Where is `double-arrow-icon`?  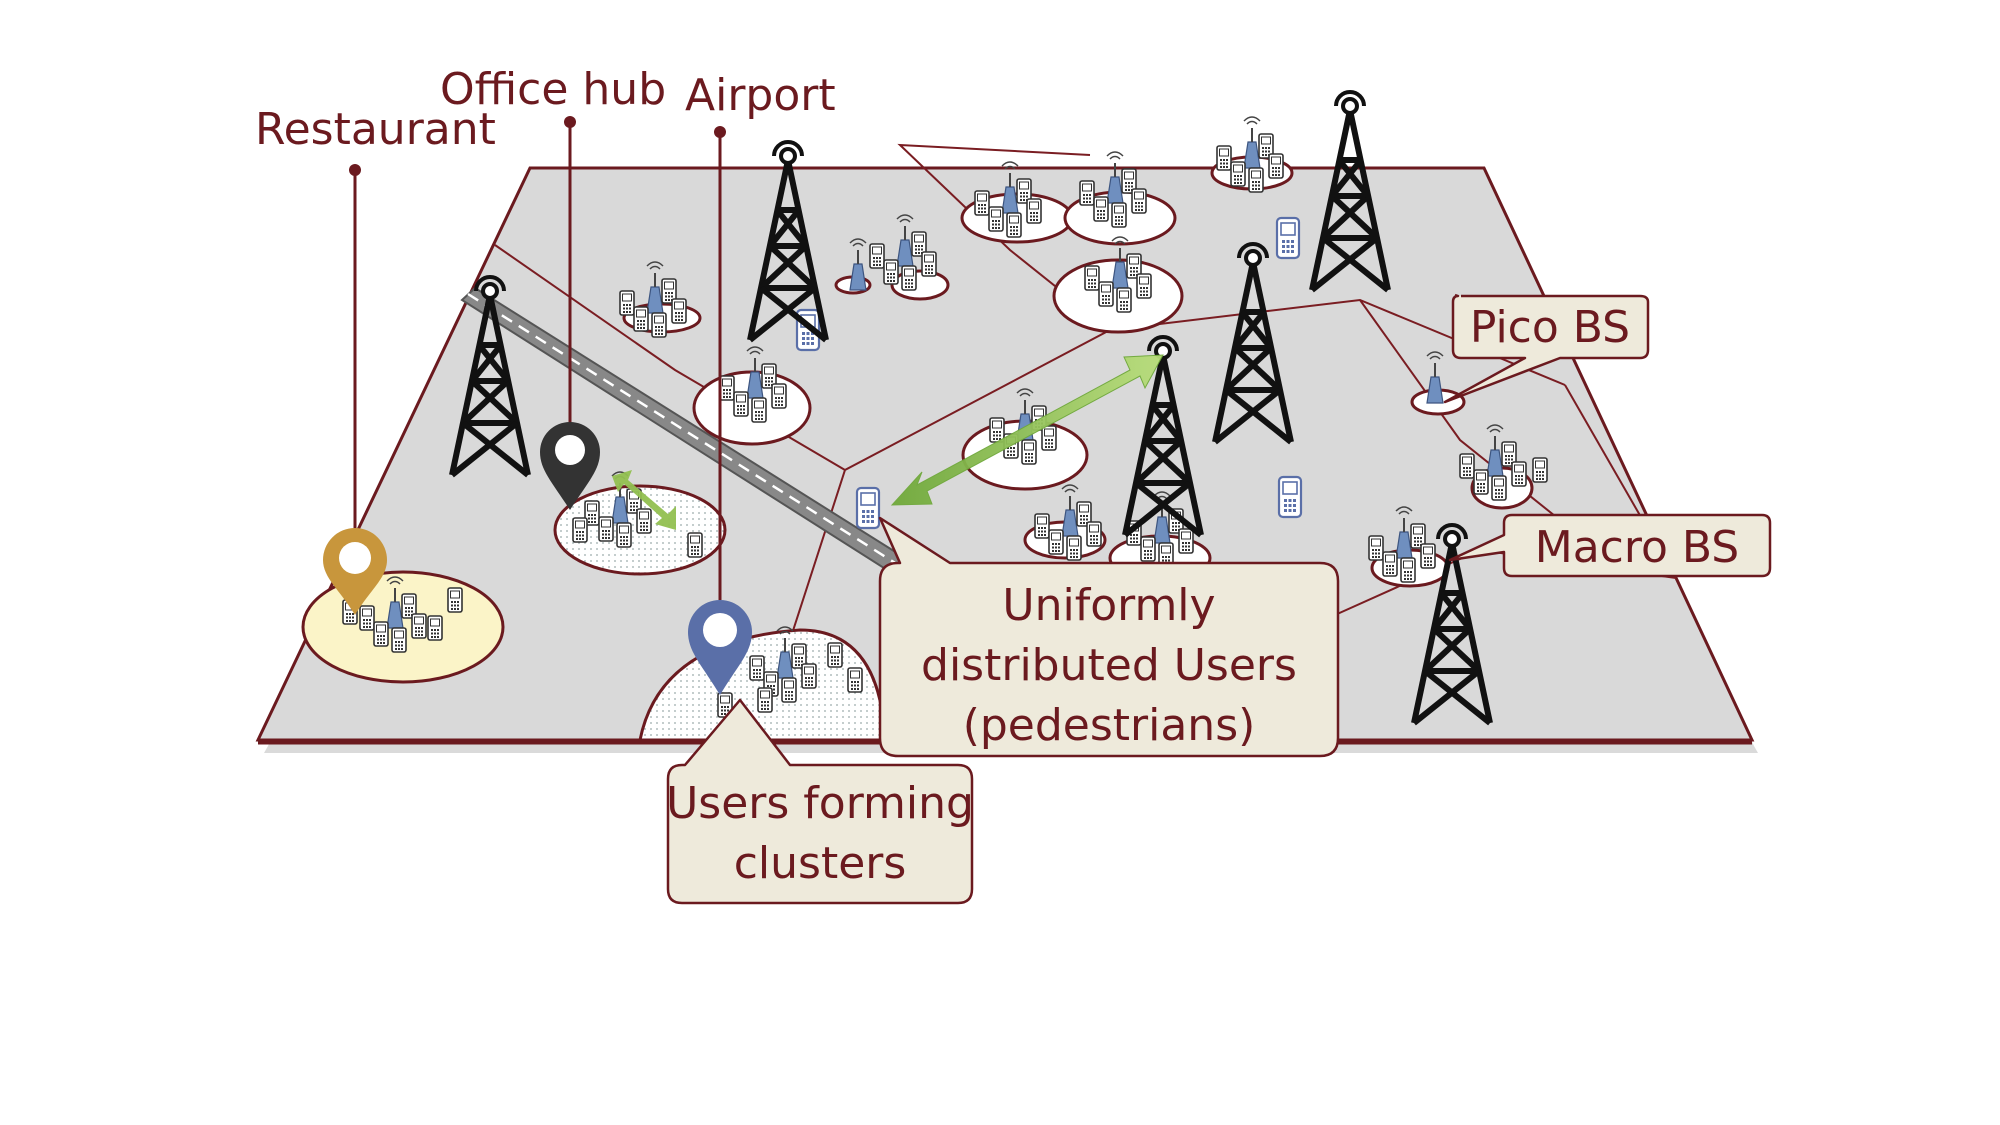 double-arrow-icon is located at coordinates (888, 442).